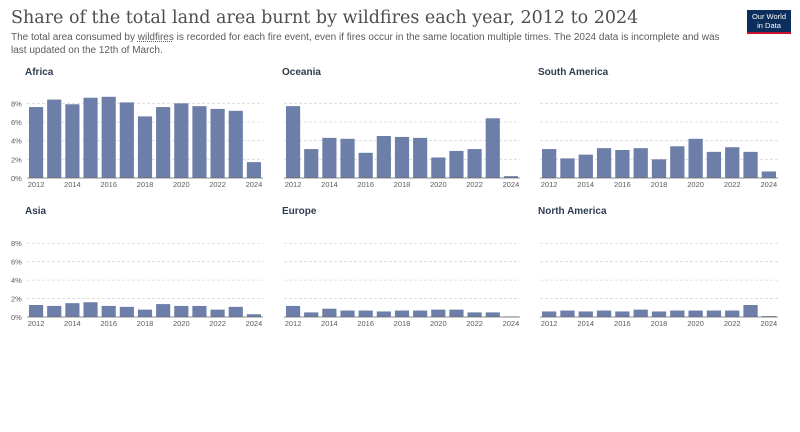 This screenshot has width=800, height=432. What do you see at coordinates (293, 142) in the screenshot?
I see `bar-oceania-2012` at bounding box center [293, 142].